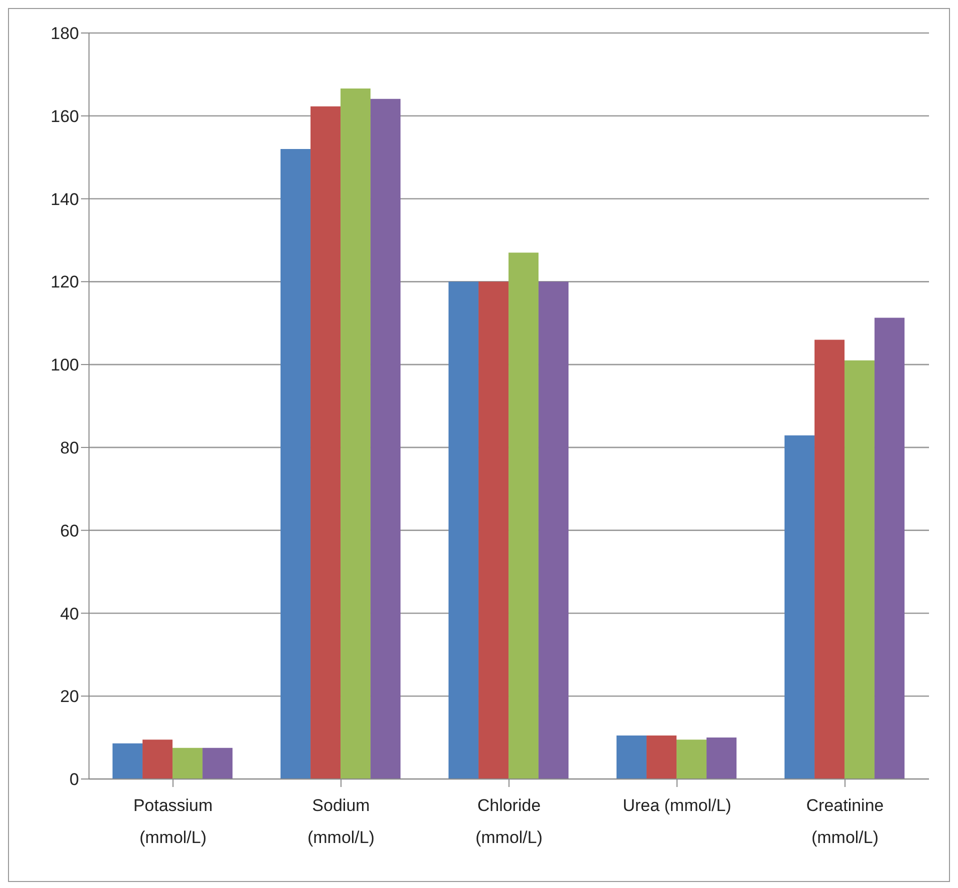 This screenshot has width=958, height=888. What do you see at coordinates (173, 821) in the screenshot?
I see `x-tick-label: Potassium (mmol/L)` at bounding box center [173, 821].